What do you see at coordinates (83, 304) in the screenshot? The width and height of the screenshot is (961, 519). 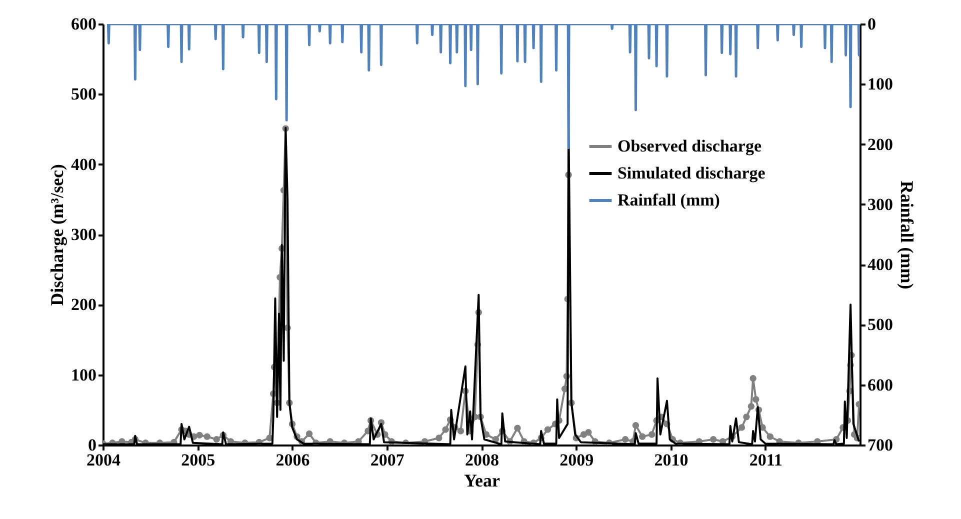 I see `y-tick-label: 200` at bounding box center [83, 304].